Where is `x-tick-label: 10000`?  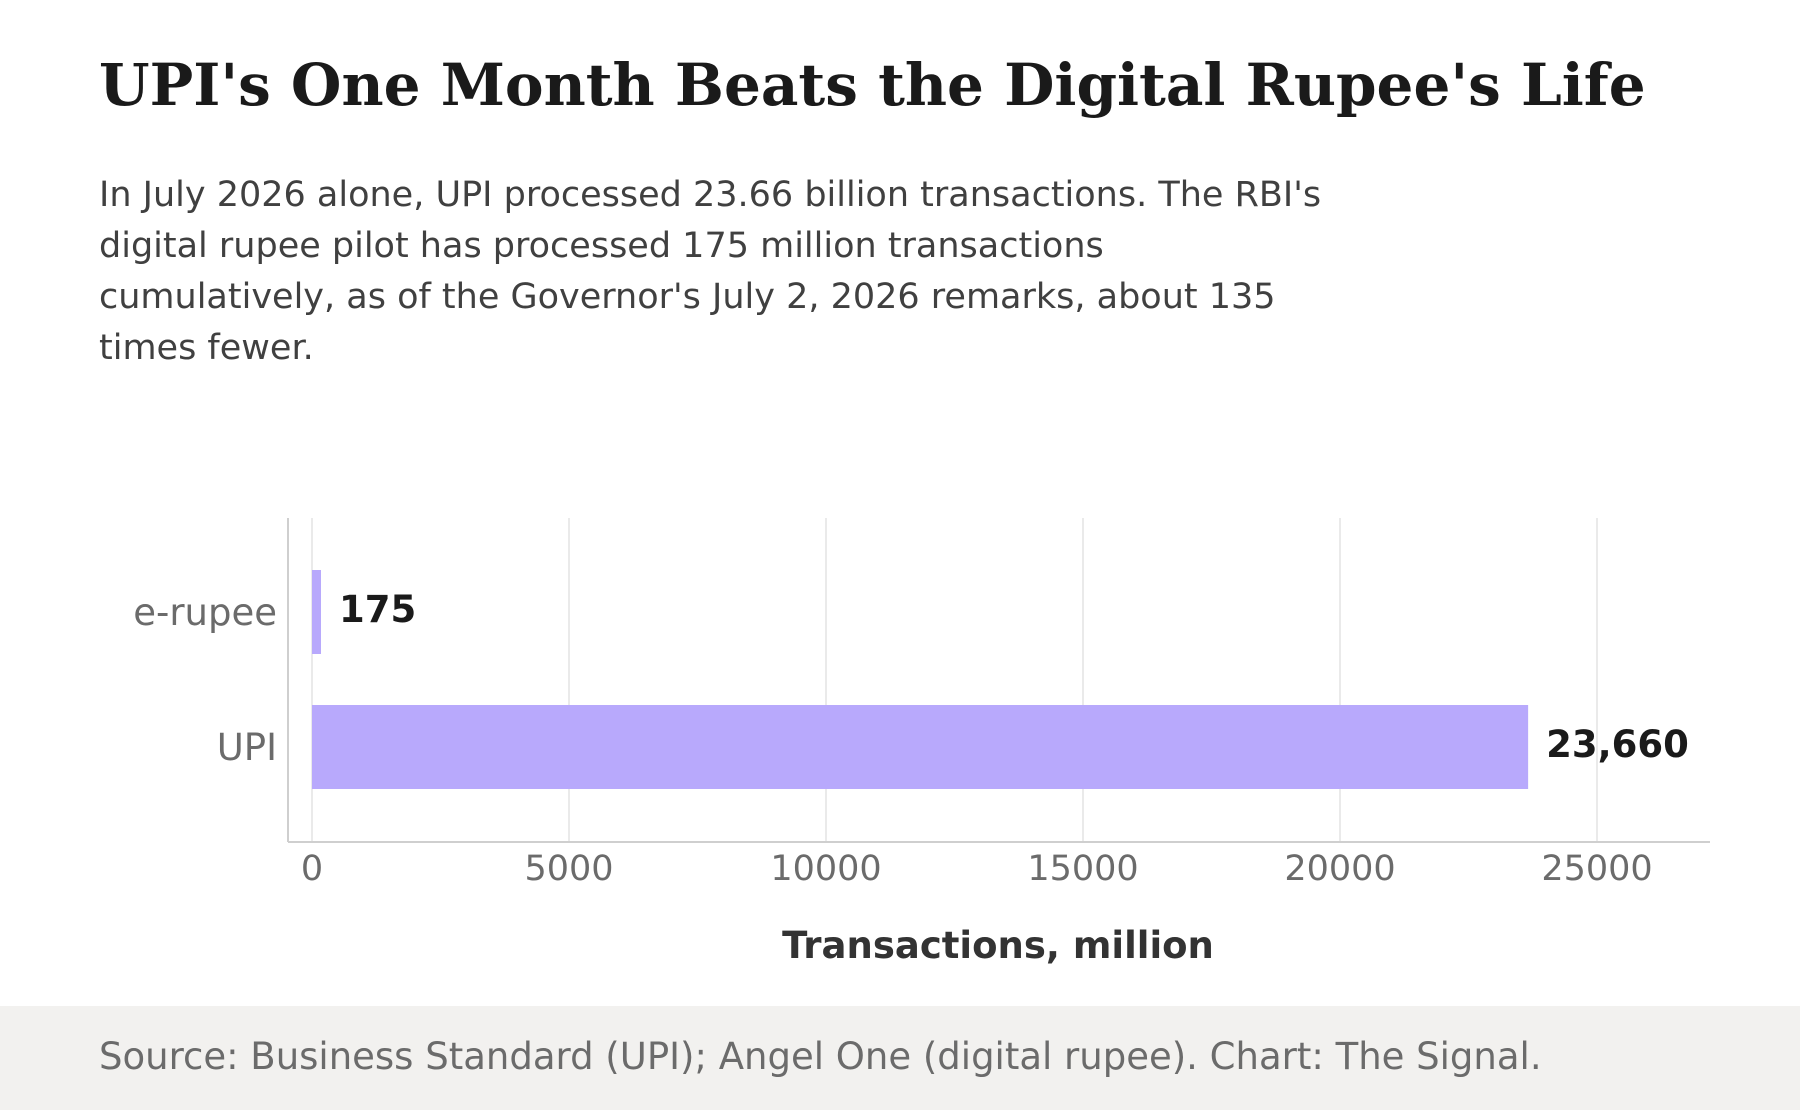 x-tick-label: 10000 is located at coordinates (825, 869).